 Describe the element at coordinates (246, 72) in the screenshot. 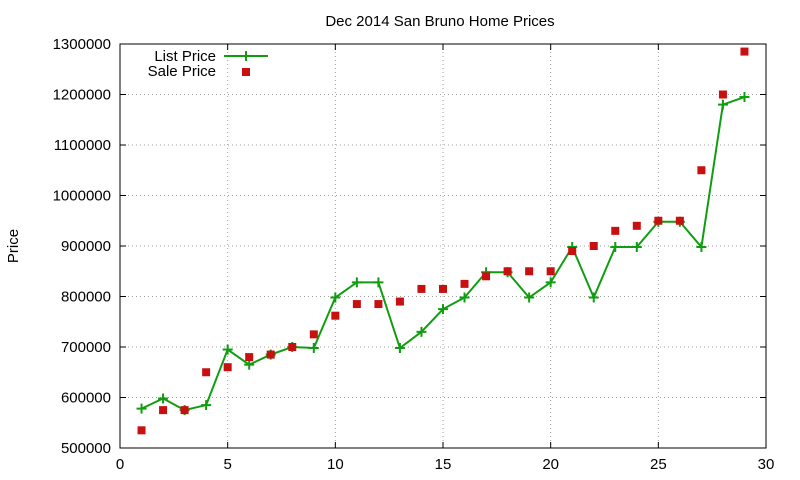

I see `legend-marker-sale-price` at that location.